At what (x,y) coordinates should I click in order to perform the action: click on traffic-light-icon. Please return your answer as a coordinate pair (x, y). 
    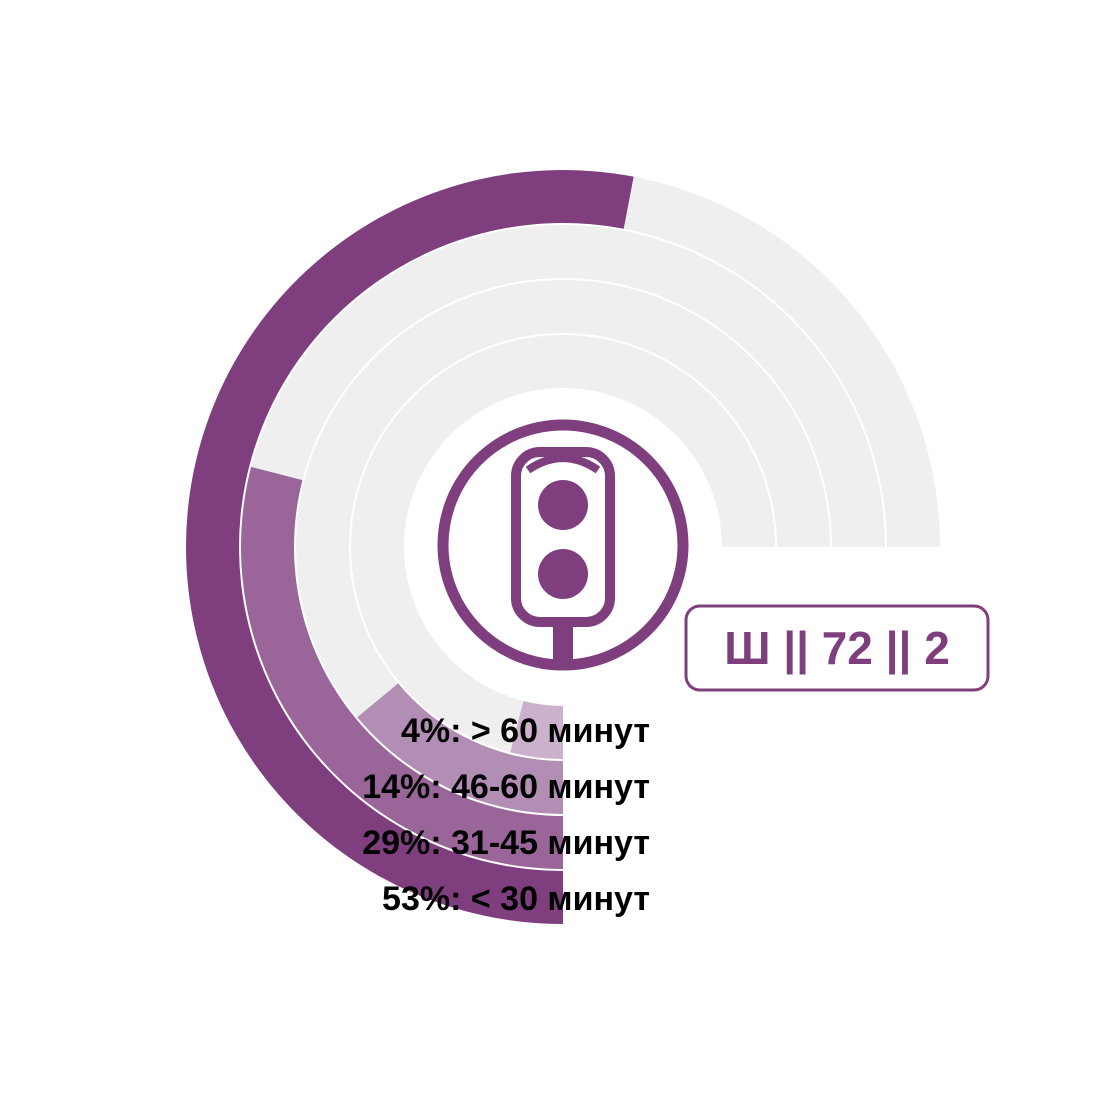
    Looking at the image, I should click on (563, 545).